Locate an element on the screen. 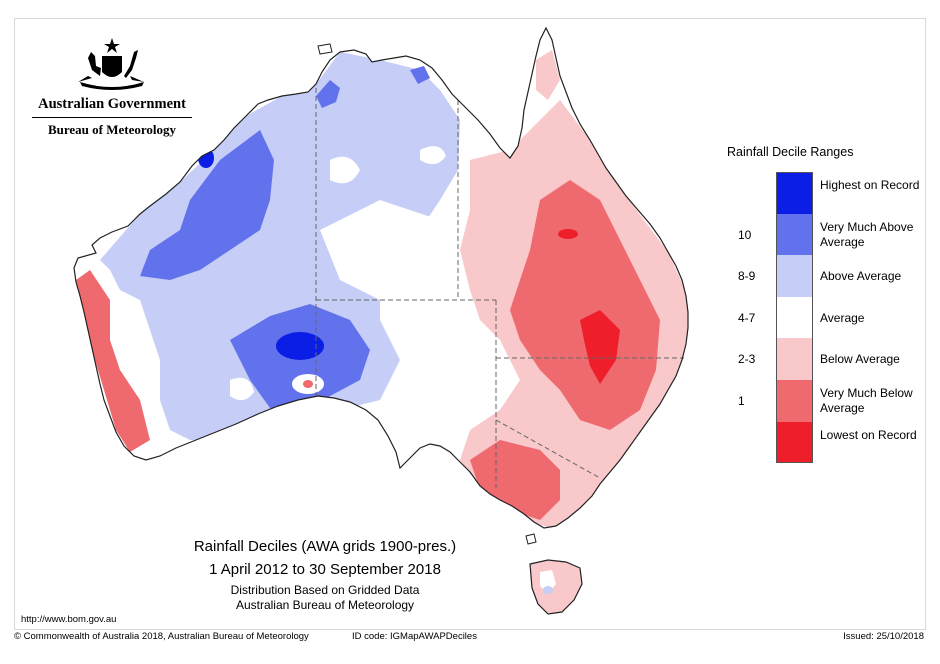 This screenshot has height=664, width=940. legend-code: 8-9 is located at coordinates (747, 276).